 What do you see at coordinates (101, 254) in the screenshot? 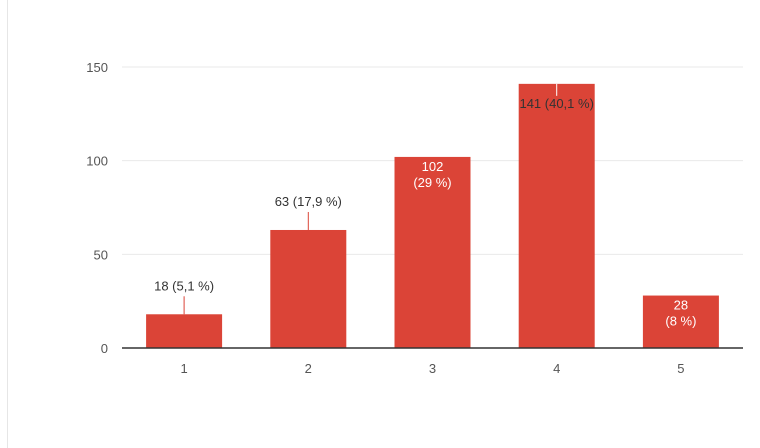
I see `y-tick-label: 50` at bounding box center [101, 254].